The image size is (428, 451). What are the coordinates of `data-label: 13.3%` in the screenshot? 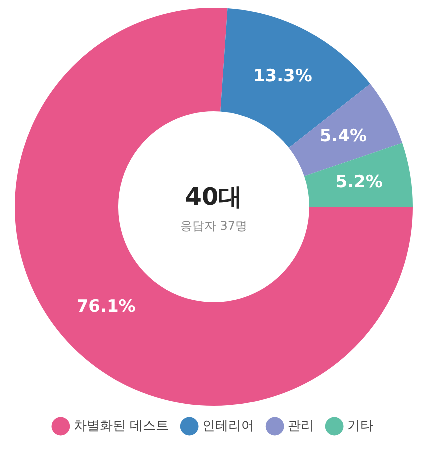 It's located at (282, 76).